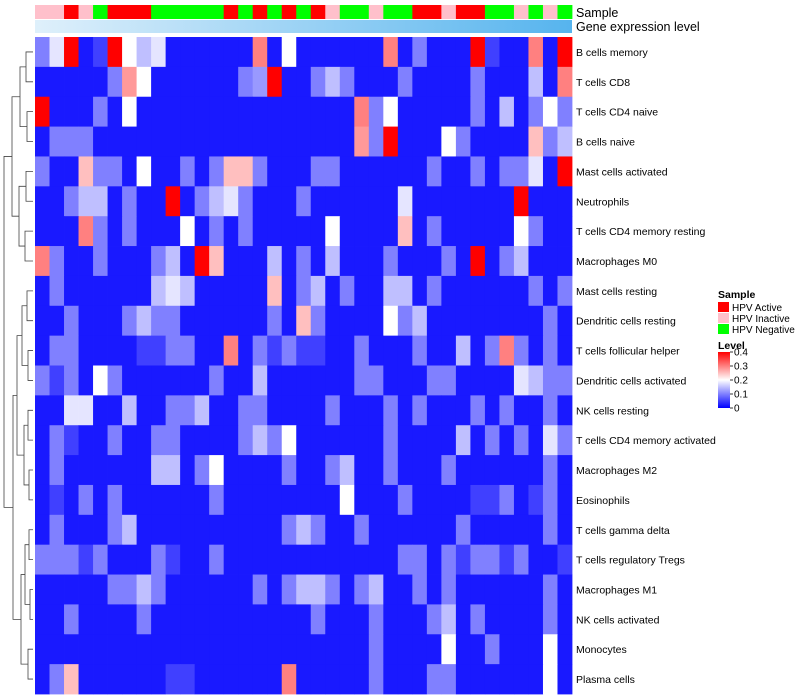  I want to click on row-label: Macrophages M0, so click(616, 262).